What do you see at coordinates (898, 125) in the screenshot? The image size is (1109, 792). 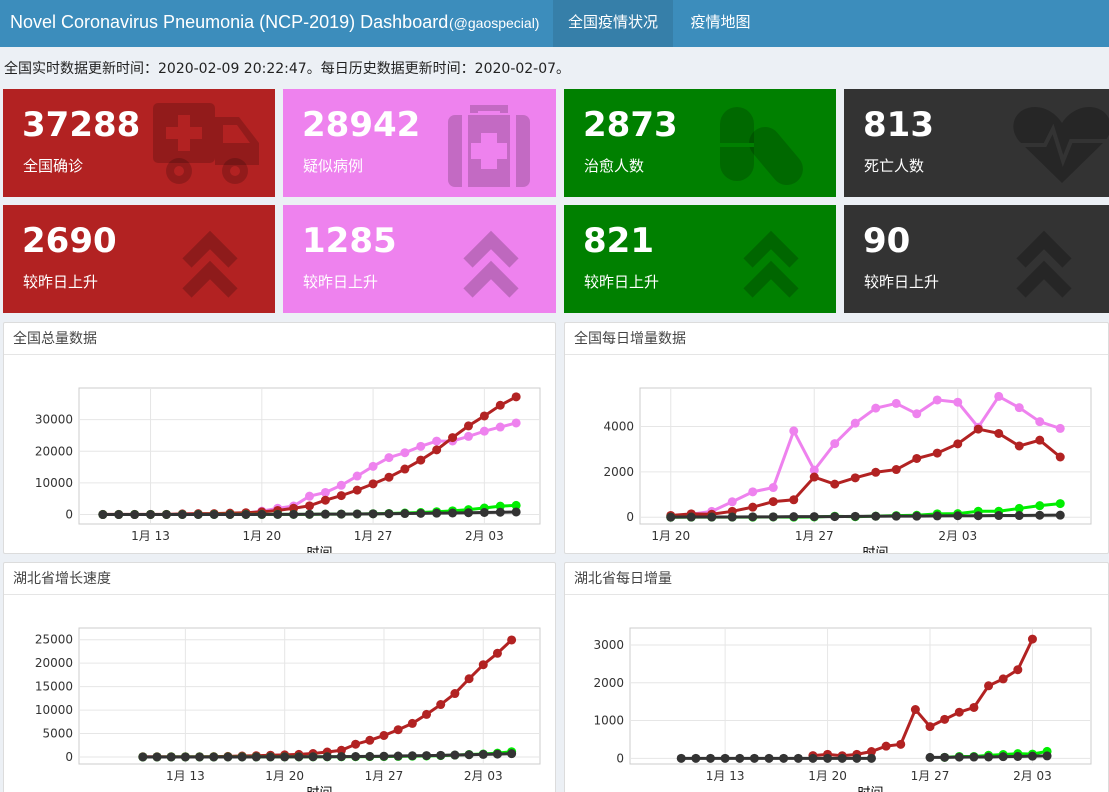 I see `box-value: 813` at bounding box center [898, 125].